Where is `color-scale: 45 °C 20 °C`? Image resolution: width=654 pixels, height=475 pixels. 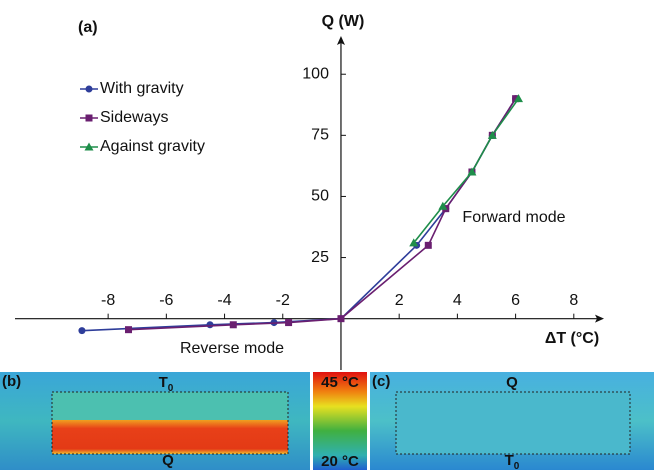
color-scale: 45 °C 20 °C is located at coordinates (340, 421).